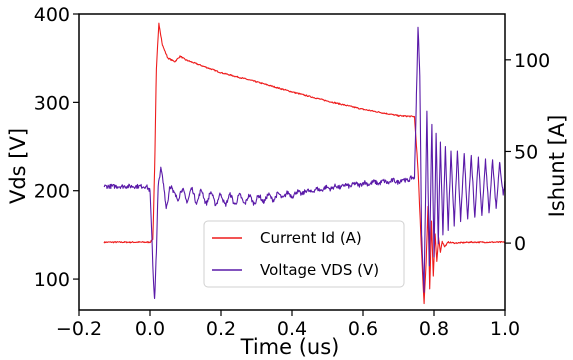 The width and height of the screenshot is (573, 360). I want to click on y2-axis-title: Ishunt [A], so click(557, 166).